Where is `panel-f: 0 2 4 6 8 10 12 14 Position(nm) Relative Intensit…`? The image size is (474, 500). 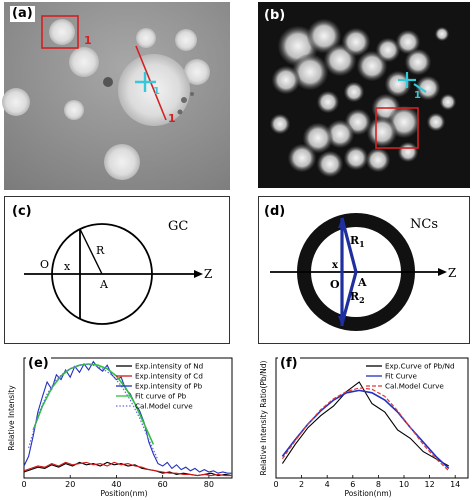
panel-f: 0 2 4 6 8 10 12 14 Position(nm) Relative Intensit… is located at coordinates (364, 425).